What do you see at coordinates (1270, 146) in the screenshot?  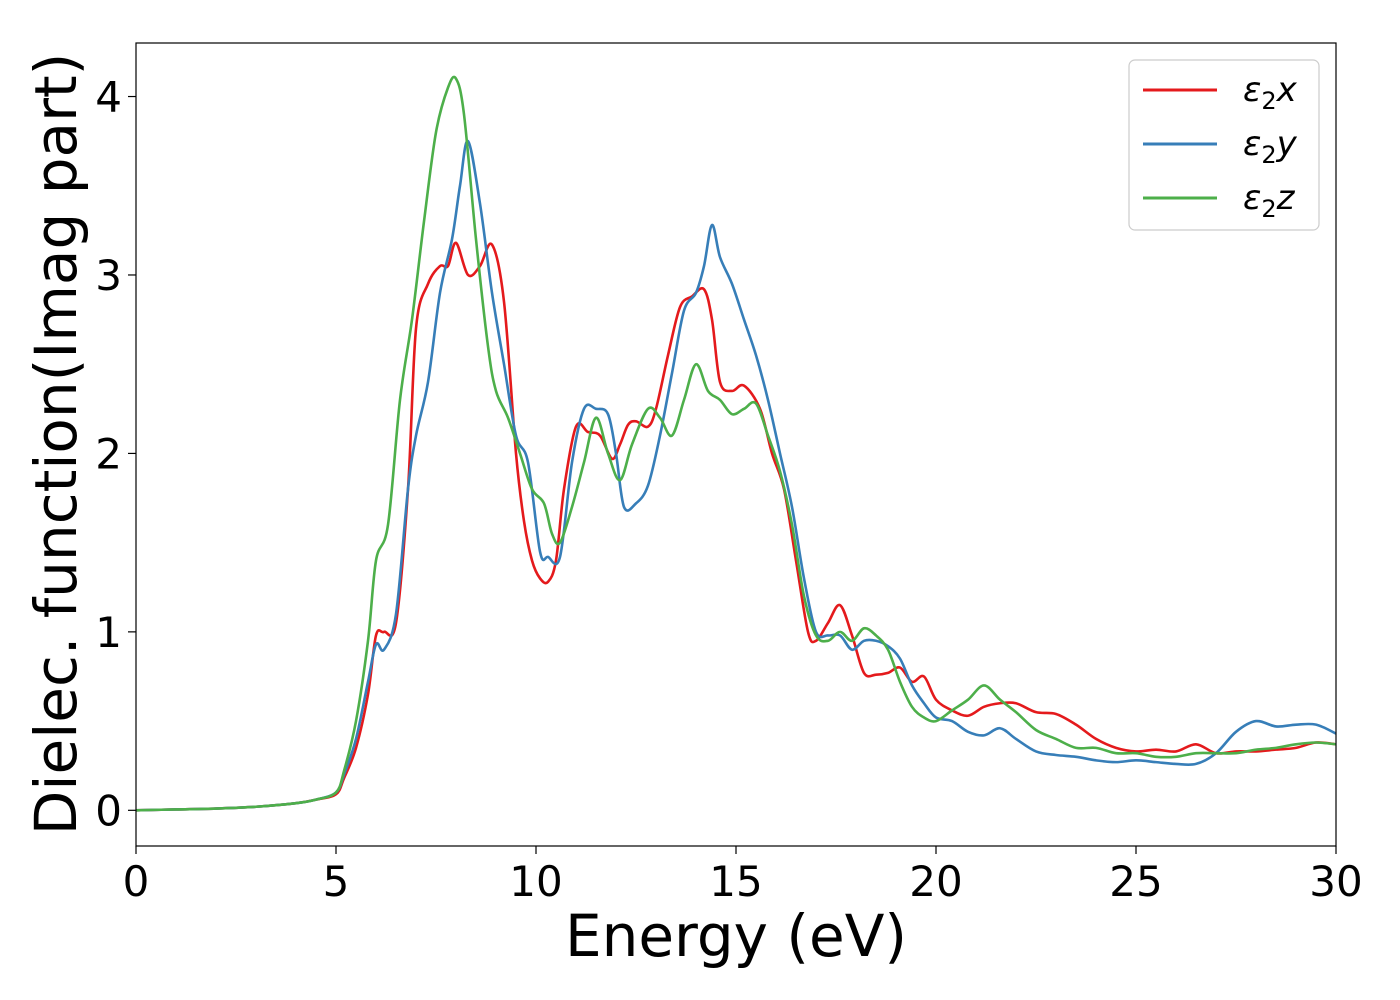 I see `legend-label-y: ε2y` at bounding box center [1270, 146].